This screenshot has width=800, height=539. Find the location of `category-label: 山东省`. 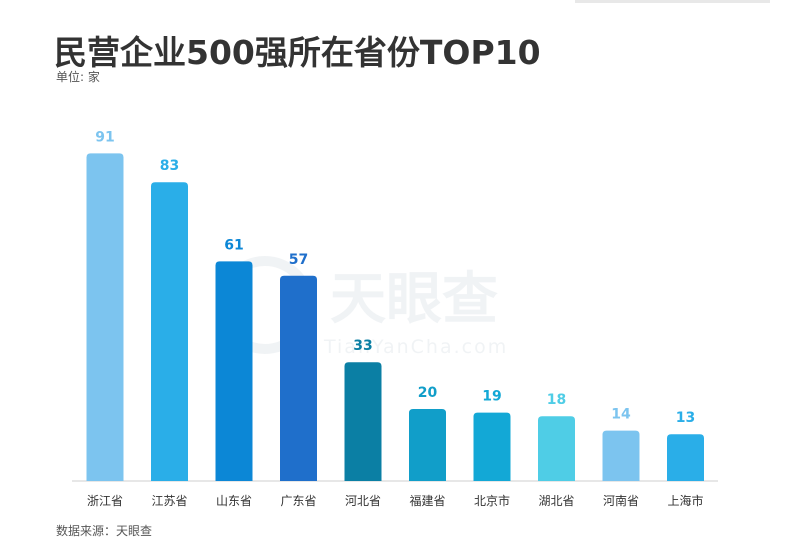

category-label: 山东省 is located at coordinates (234, 501).